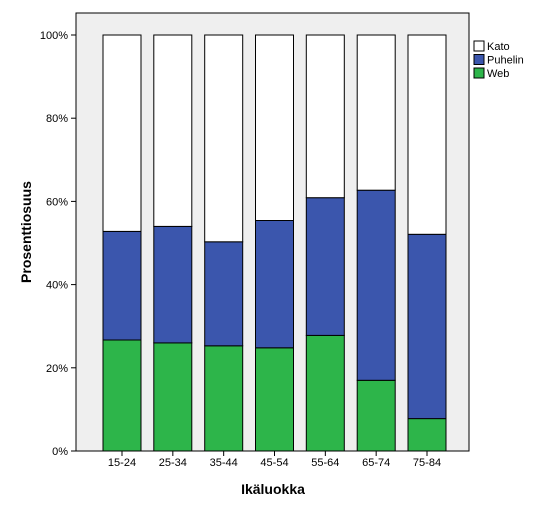 The width and height of the screenshot is (542, 510). What do you see at coordinates (479, 46) in the screenshot?
I see `legend-swatch-kato` at bounding box center [479, 46].